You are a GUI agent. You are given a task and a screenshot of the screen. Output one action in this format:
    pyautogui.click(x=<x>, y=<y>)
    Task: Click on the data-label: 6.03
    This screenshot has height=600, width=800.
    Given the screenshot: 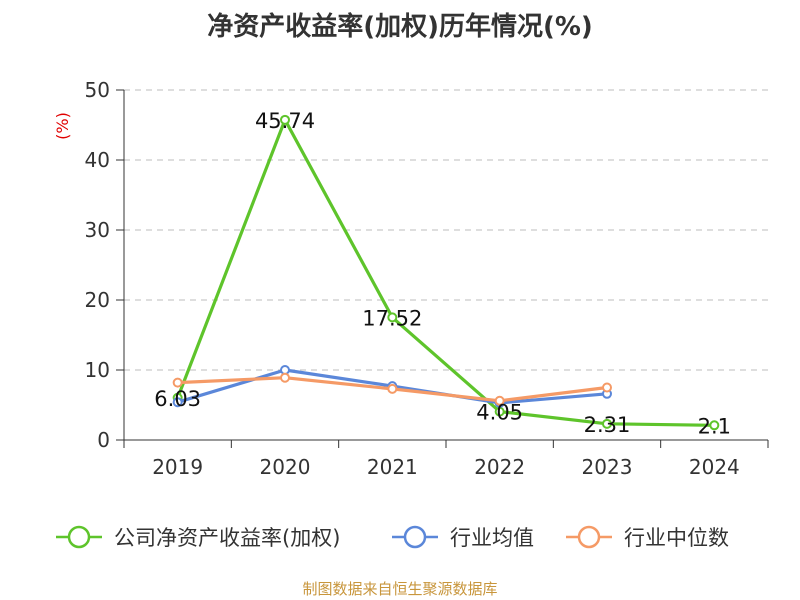 What is the action you would take?
    pyautogui.click(x=177, y=399)
    